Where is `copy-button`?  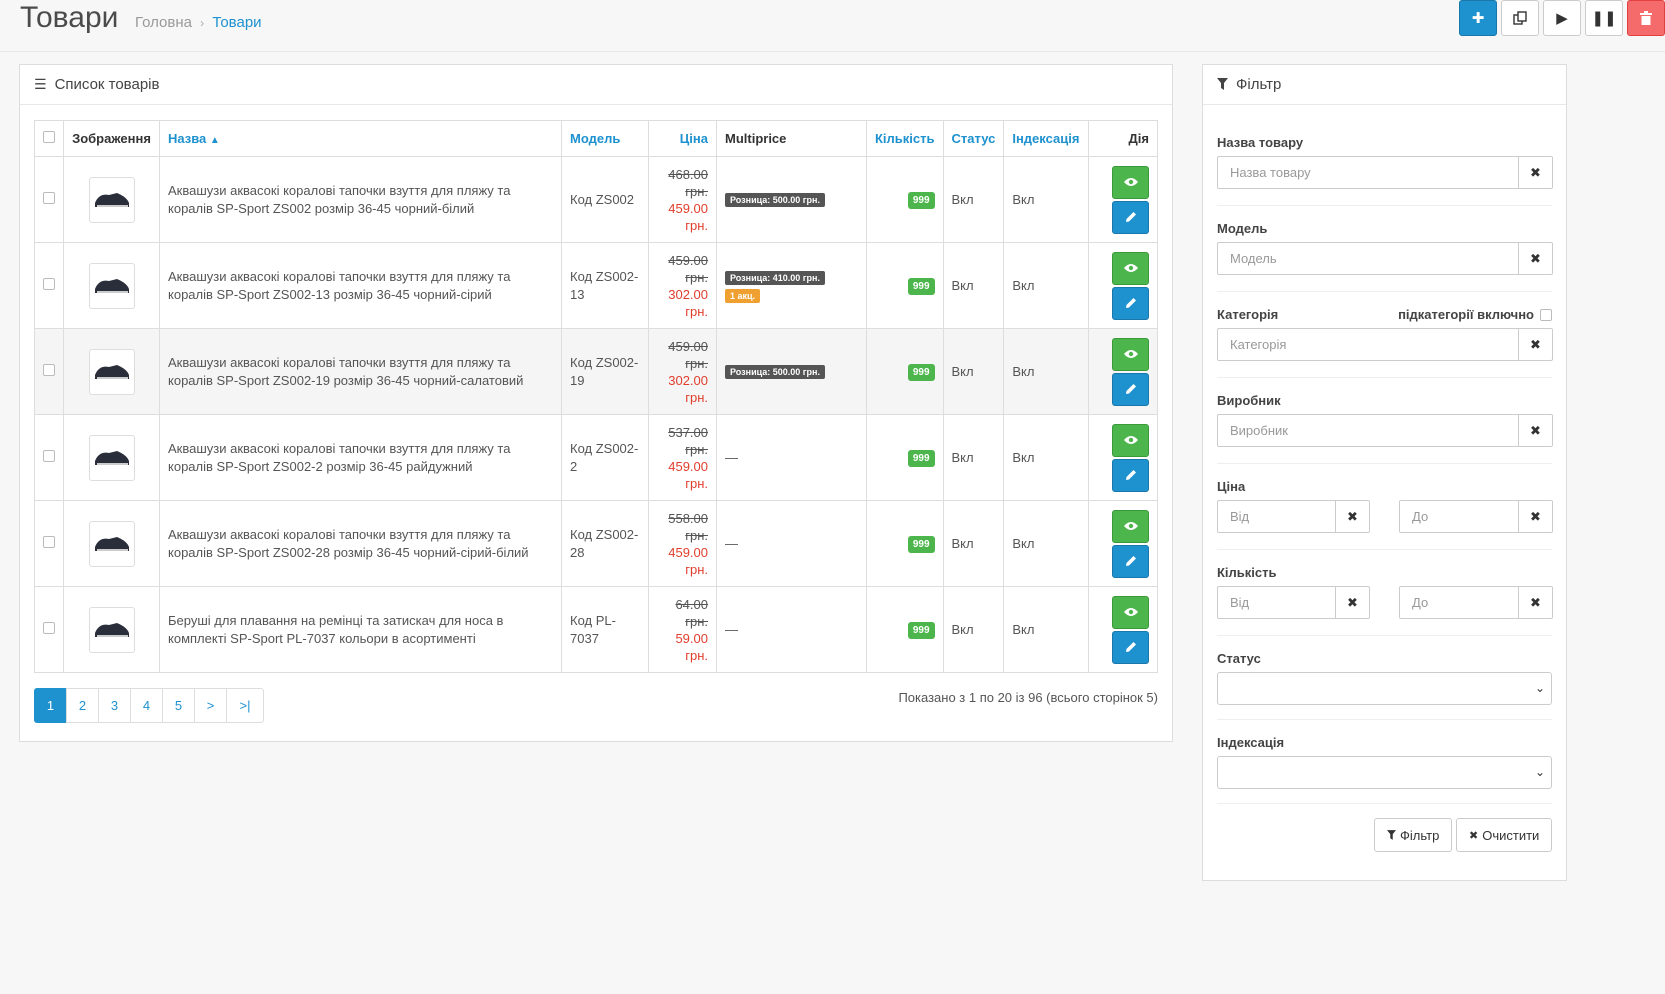
copy-button is located at coordinates (1520, 18).